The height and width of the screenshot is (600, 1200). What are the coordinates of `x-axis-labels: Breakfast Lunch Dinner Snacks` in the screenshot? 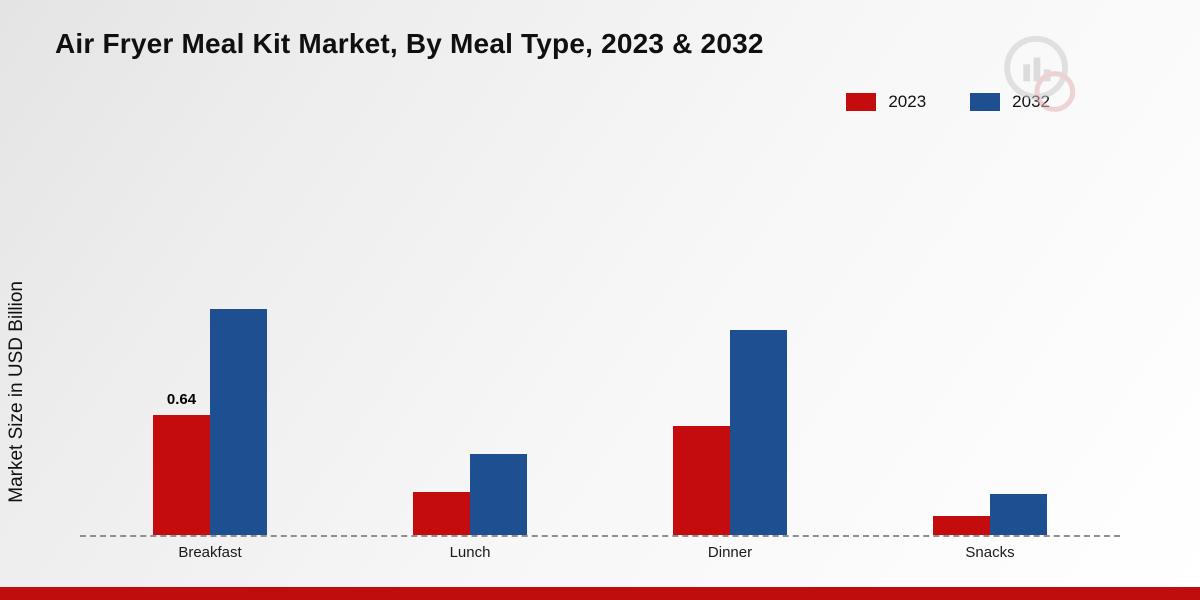 It's located at (600, 552).